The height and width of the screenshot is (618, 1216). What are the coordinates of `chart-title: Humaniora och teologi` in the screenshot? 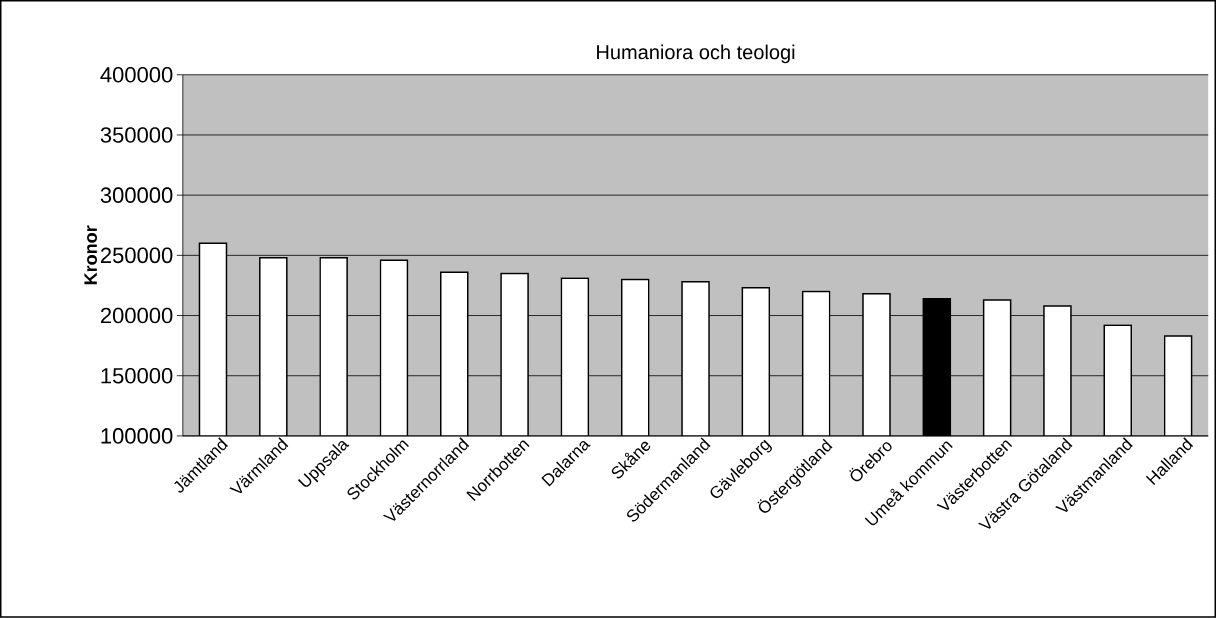 It's located at (696, 54).